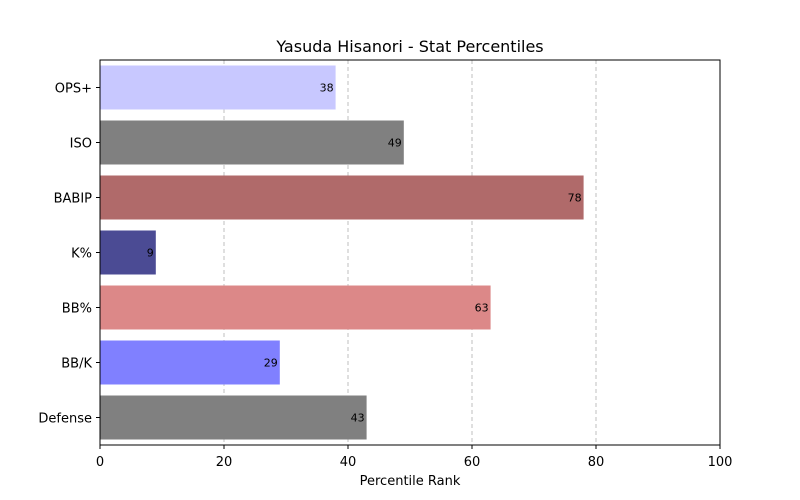  Describe the element at coordinates (252, 142) in the screenshot. I see `bar-iso` at that location.